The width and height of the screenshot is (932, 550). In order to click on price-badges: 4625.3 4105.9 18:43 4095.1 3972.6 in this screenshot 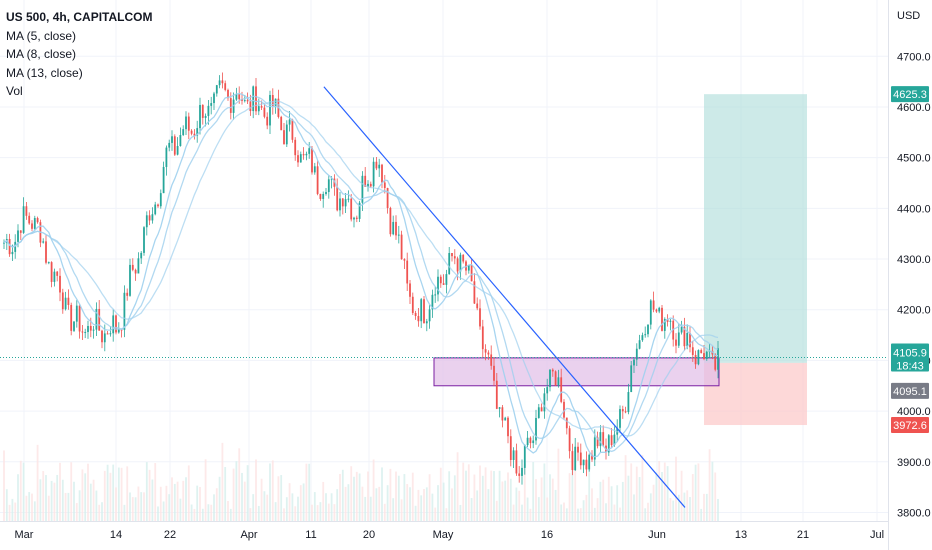, I will do `click(910, 260)`.